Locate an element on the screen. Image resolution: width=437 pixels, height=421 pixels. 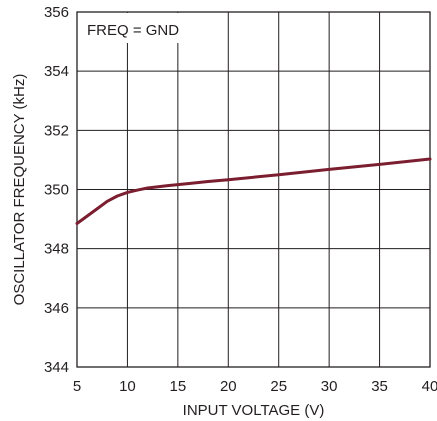
x-tick-label: 30 is located at coordinates (329, 386).